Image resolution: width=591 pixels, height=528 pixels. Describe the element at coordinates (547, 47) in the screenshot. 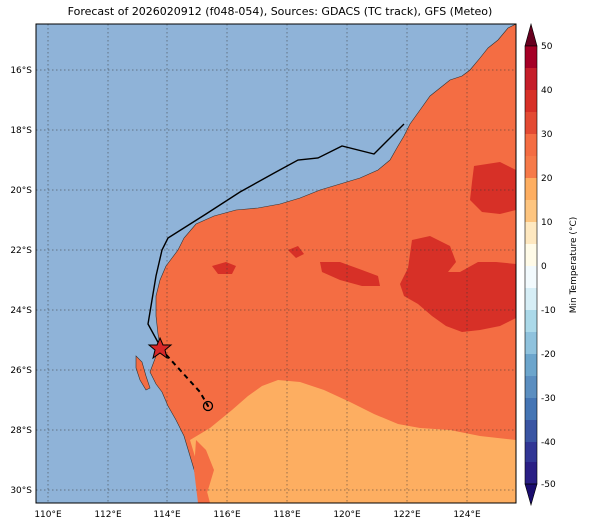

I see `colorbar-tick: 50` at that location.